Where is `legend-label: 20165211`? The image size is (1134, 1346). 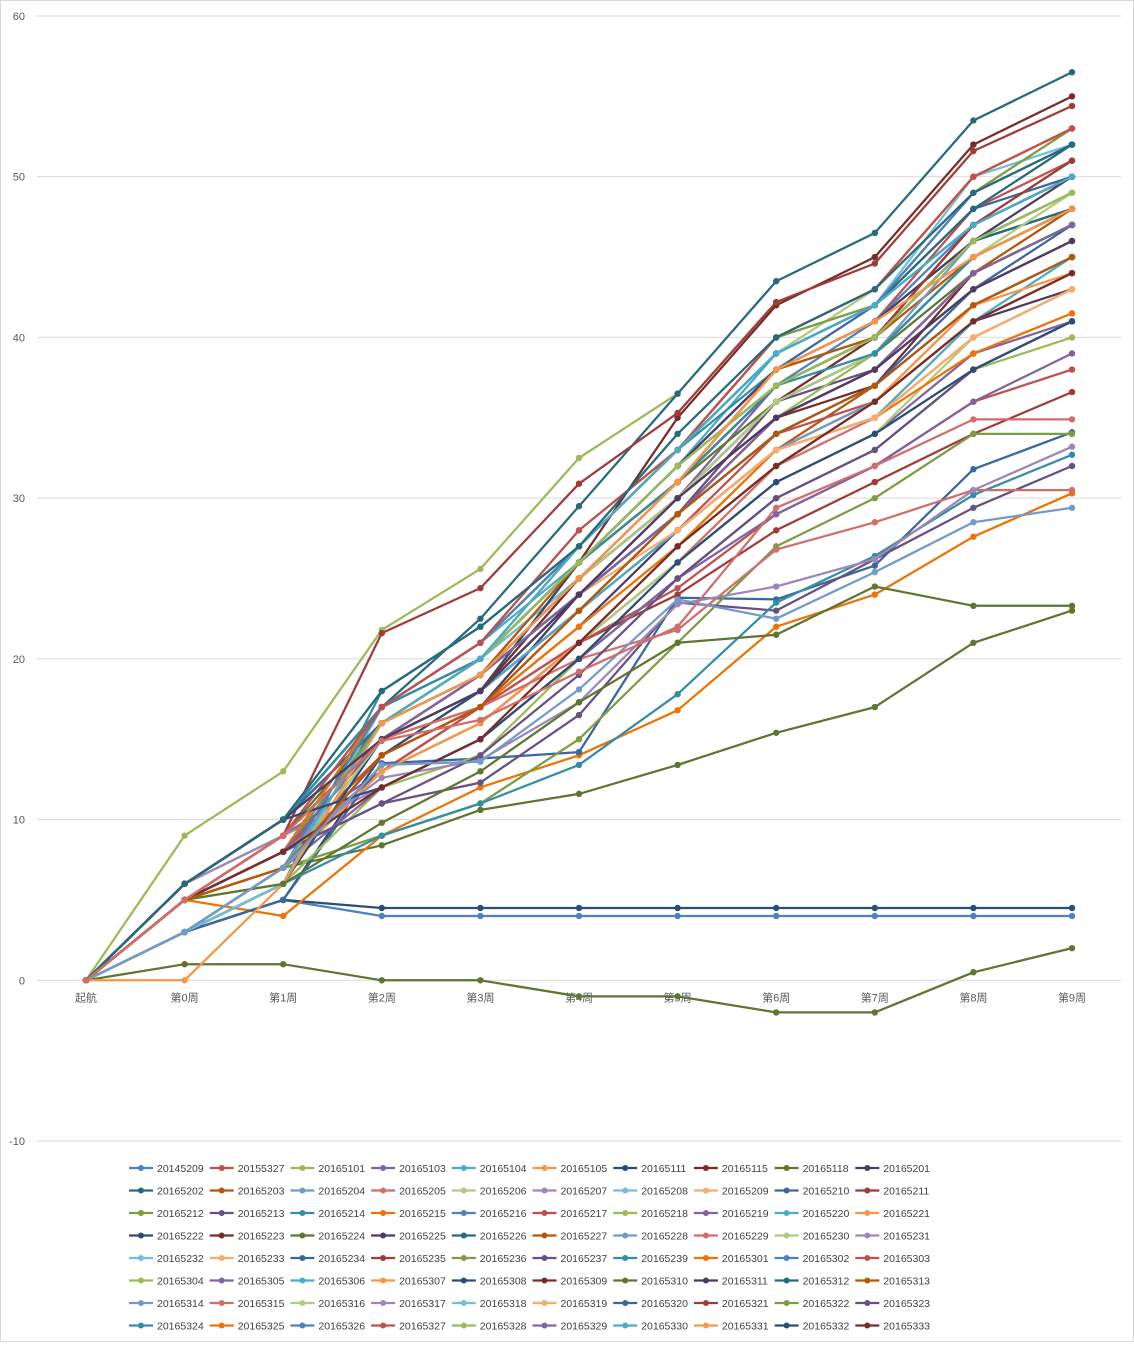
legend-label: 20165211 is located at coordinates (906, 1192).